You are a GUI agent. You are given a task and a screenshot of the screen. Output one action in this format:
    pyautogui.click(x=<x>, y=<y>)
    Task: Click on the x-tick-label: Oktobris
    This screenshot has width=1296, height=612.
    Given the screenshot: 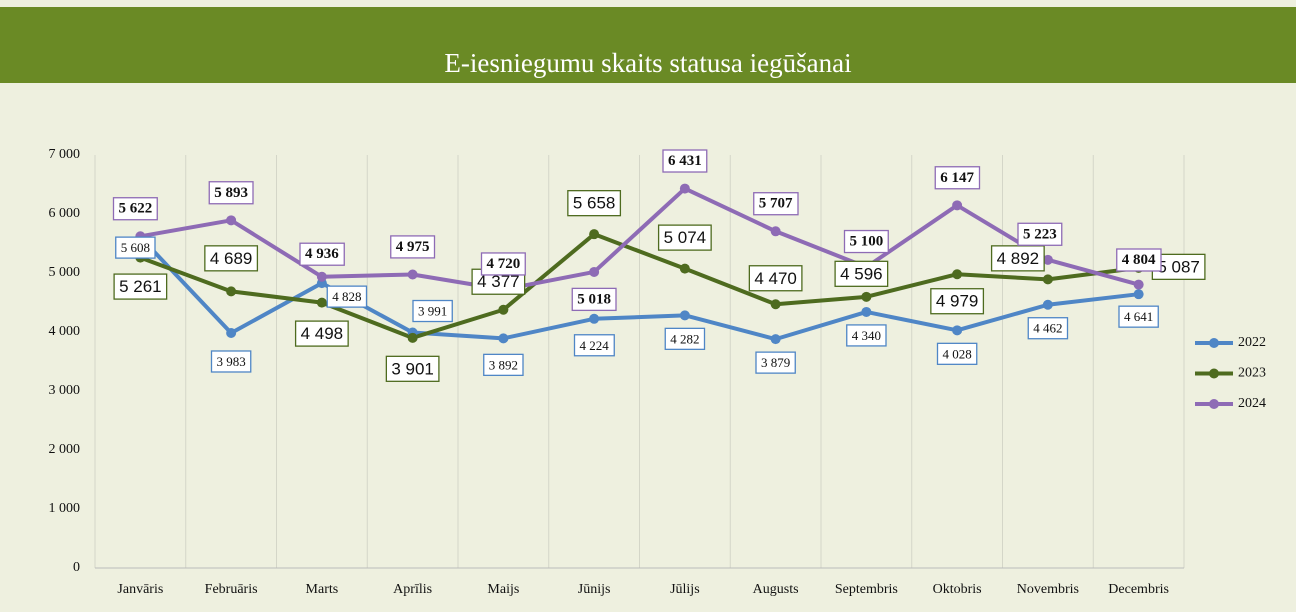 What is the action you would take?
    pyautogui.click(x=957, y=589)
    